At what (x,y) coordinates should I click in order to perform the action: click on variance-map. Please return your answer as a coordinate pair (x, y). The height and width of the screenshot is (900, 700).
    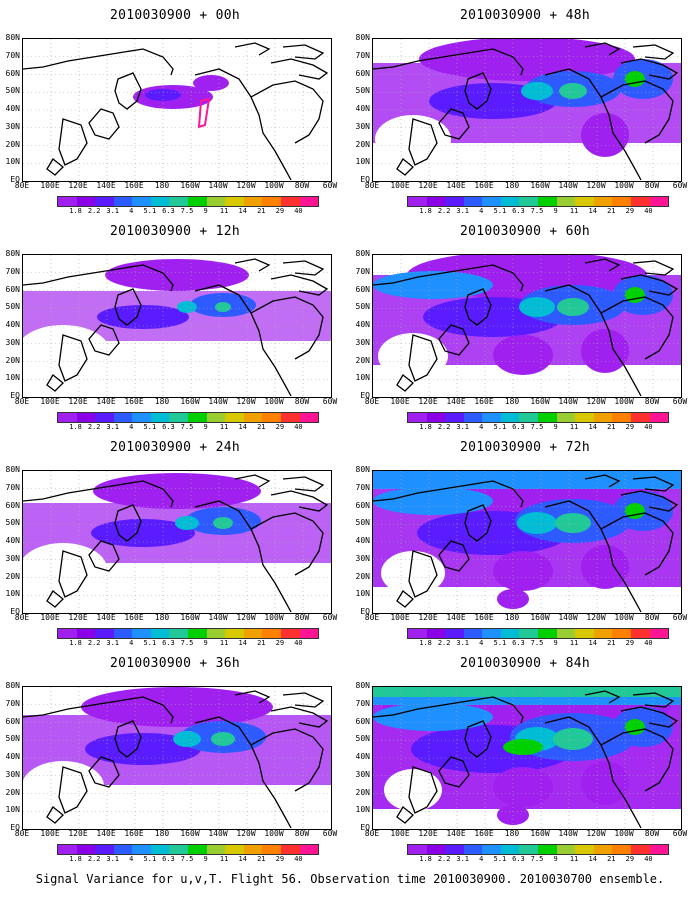
    Looking at the image, I should click on (177, 758).